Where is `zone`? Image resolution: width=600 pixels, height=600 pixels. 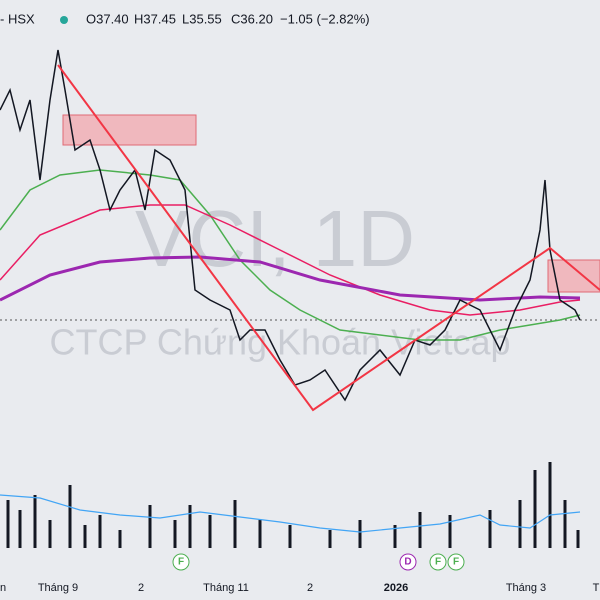 zone is located at coordinates (129, 130).